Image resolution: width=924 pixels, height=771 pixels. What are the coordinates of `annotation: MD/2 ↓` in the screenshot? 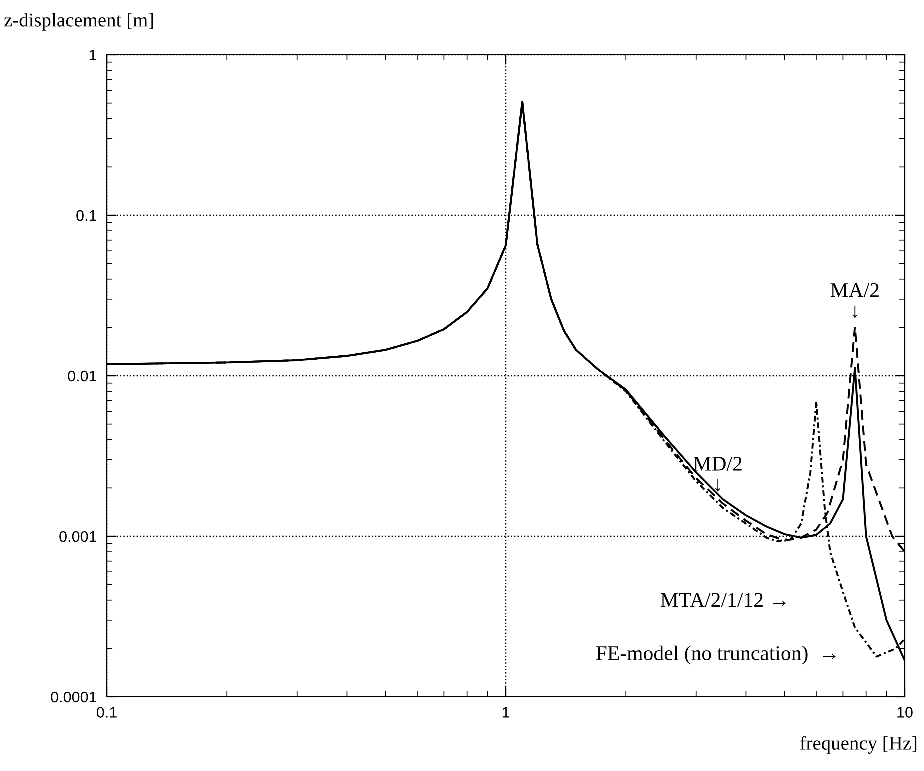 It's located at (718, 474).